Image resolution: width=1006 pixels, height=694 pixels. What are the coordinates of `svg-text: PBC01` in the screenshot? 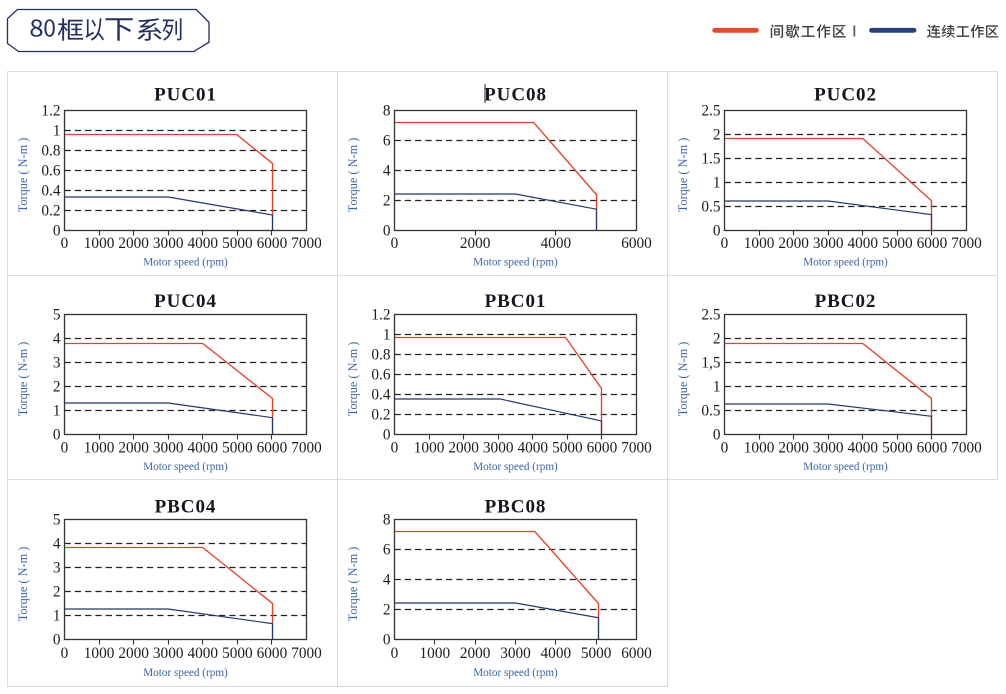 It's located at (516, 301).